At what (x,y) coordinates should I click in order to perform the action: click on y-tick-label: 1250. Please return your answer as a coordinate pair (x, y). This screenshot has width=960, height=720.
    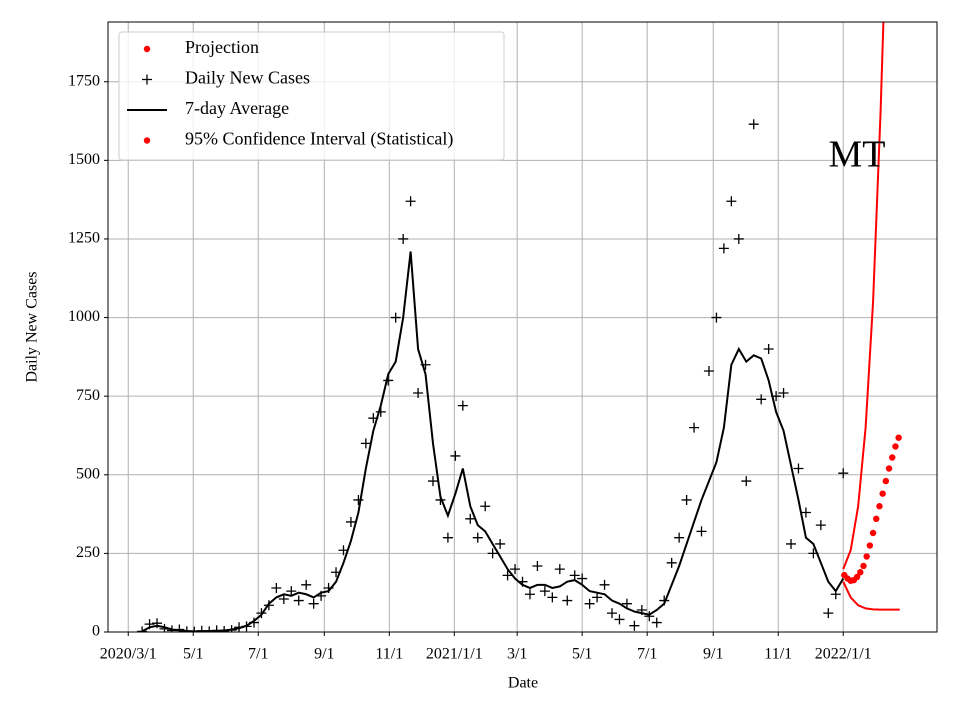
    Looking at the image, I should click on (84, 238).